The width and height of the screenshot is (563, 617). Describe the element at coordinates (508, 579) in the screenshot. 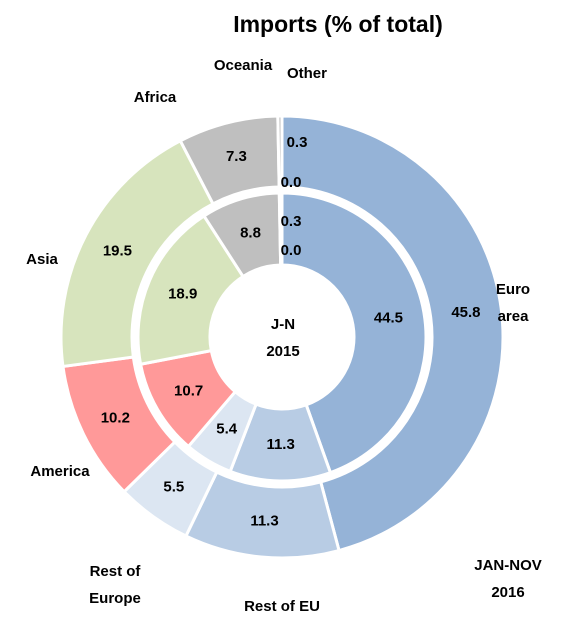

I see `series-label: JAN-NOV 2016` at that location.